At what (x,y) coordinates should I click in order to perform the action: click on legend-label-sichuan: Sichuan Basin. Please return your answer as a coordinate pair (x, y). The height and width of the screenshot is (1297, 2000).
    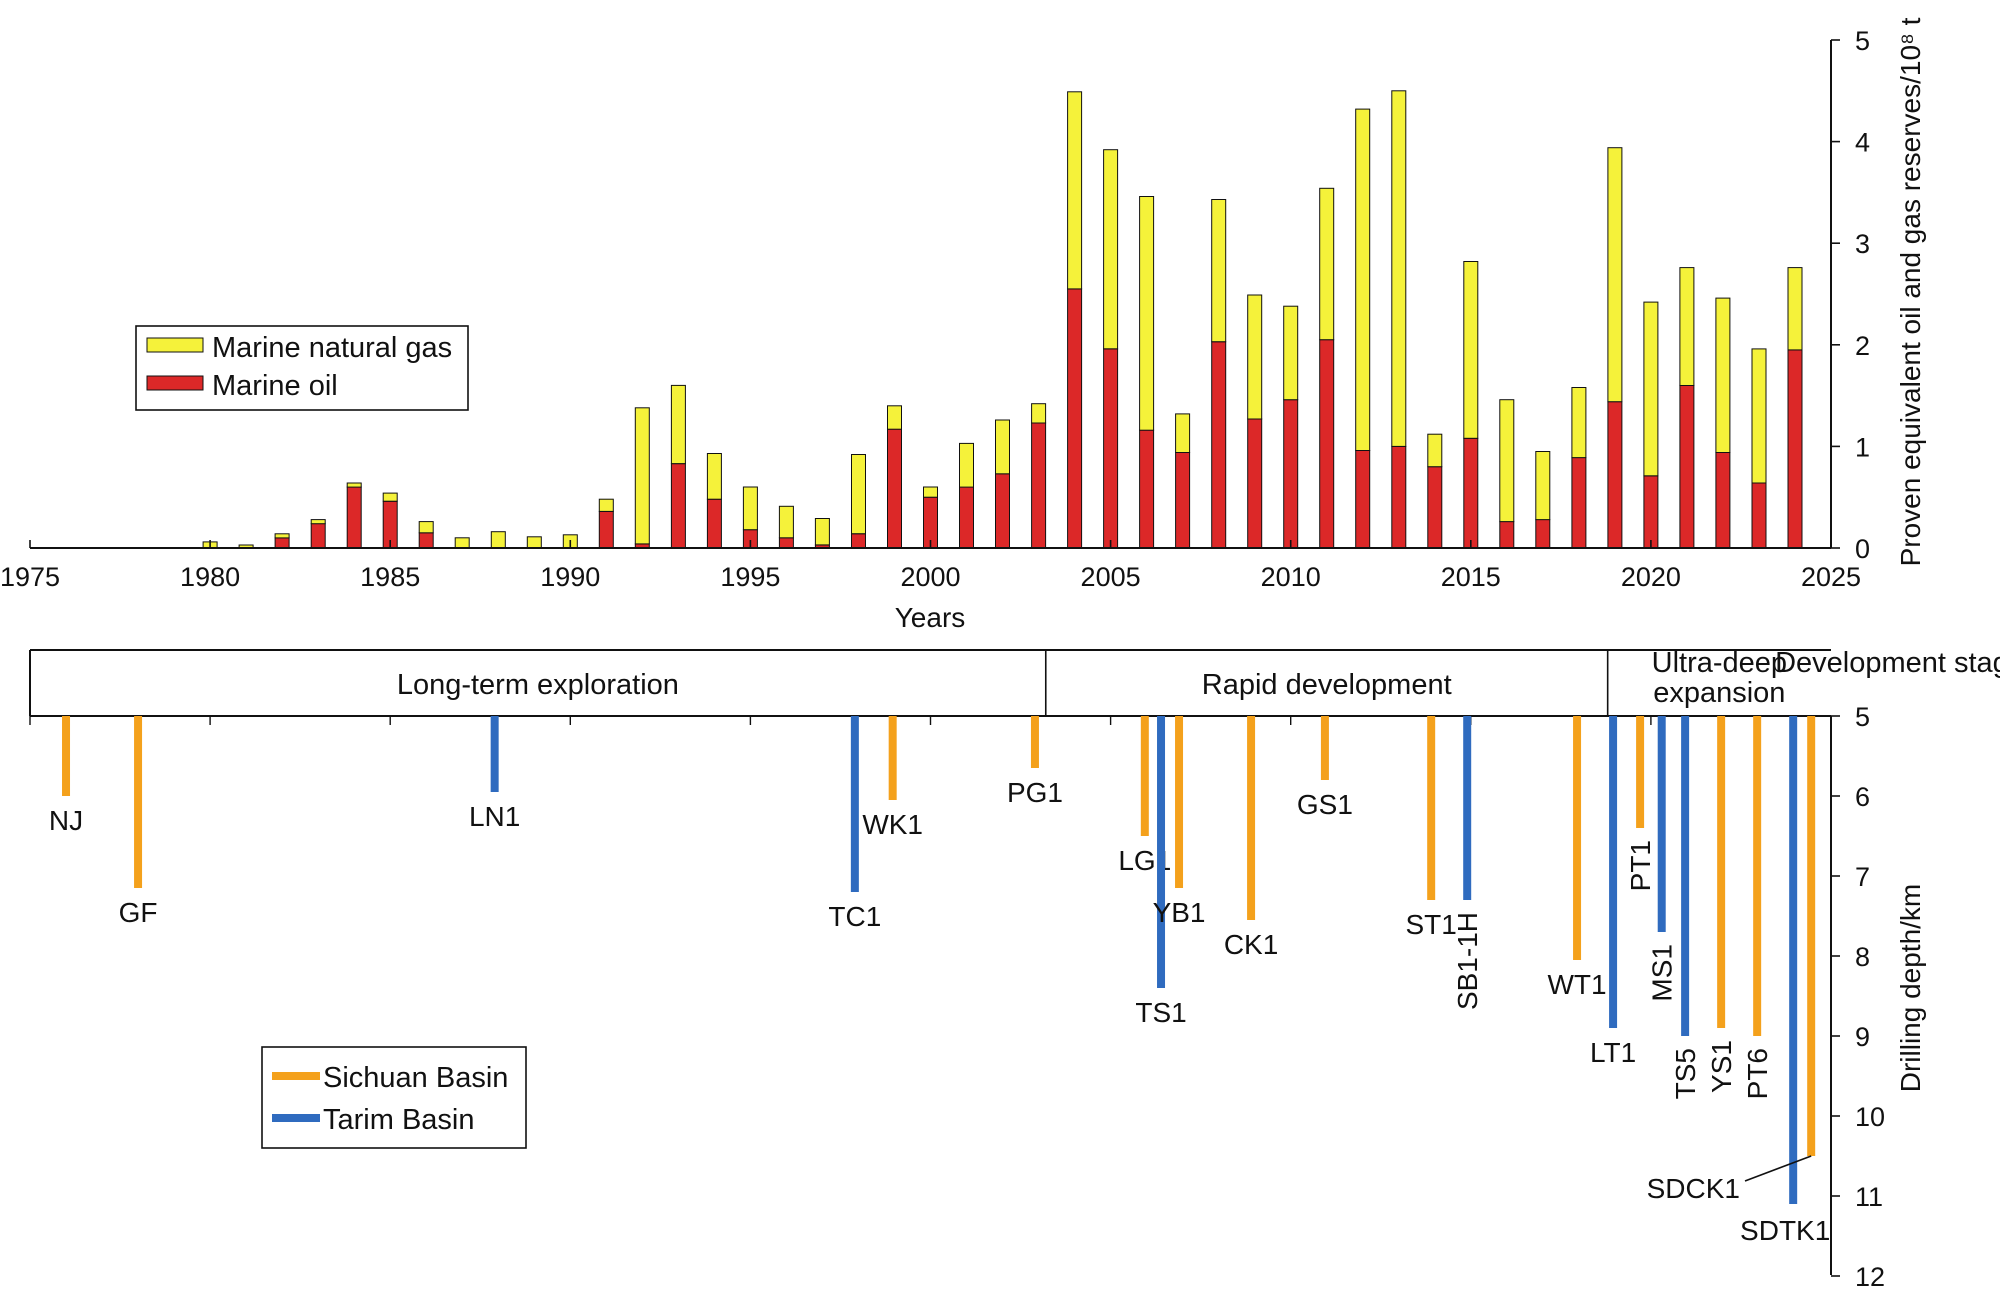
    Looking at the image, I should click on (415, 1078).